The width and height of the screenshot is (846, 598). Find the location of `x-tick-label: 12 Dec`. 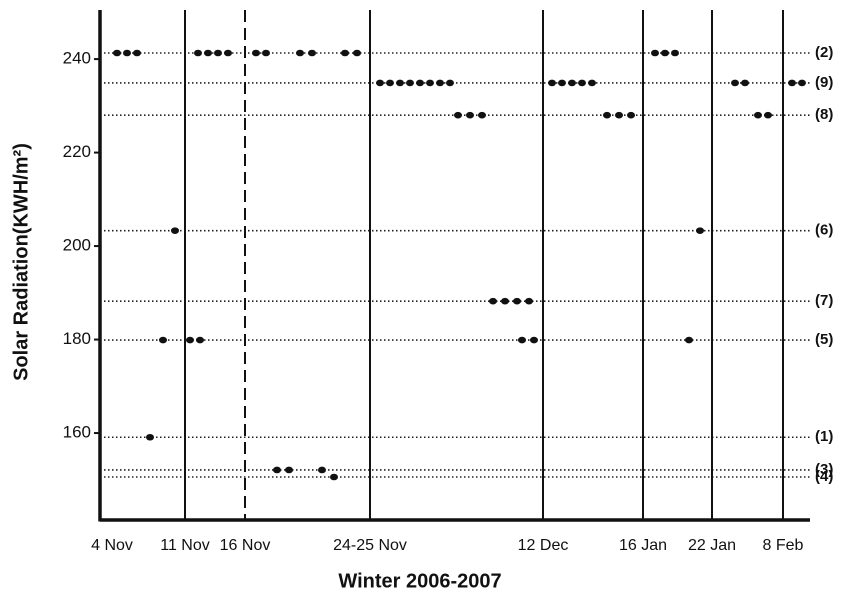

x-tick-label: 12 Dec is located at coordinates (543, 545).